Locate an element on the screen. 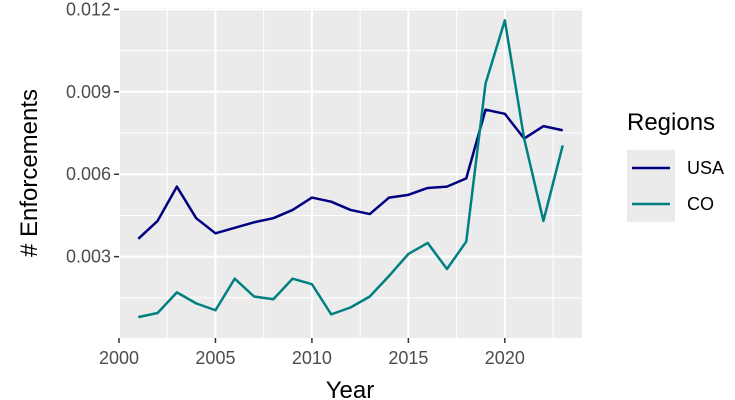 This screenshot has height=400, width=735. x-tick-label: 2015 is located at coordinates (408, 358).